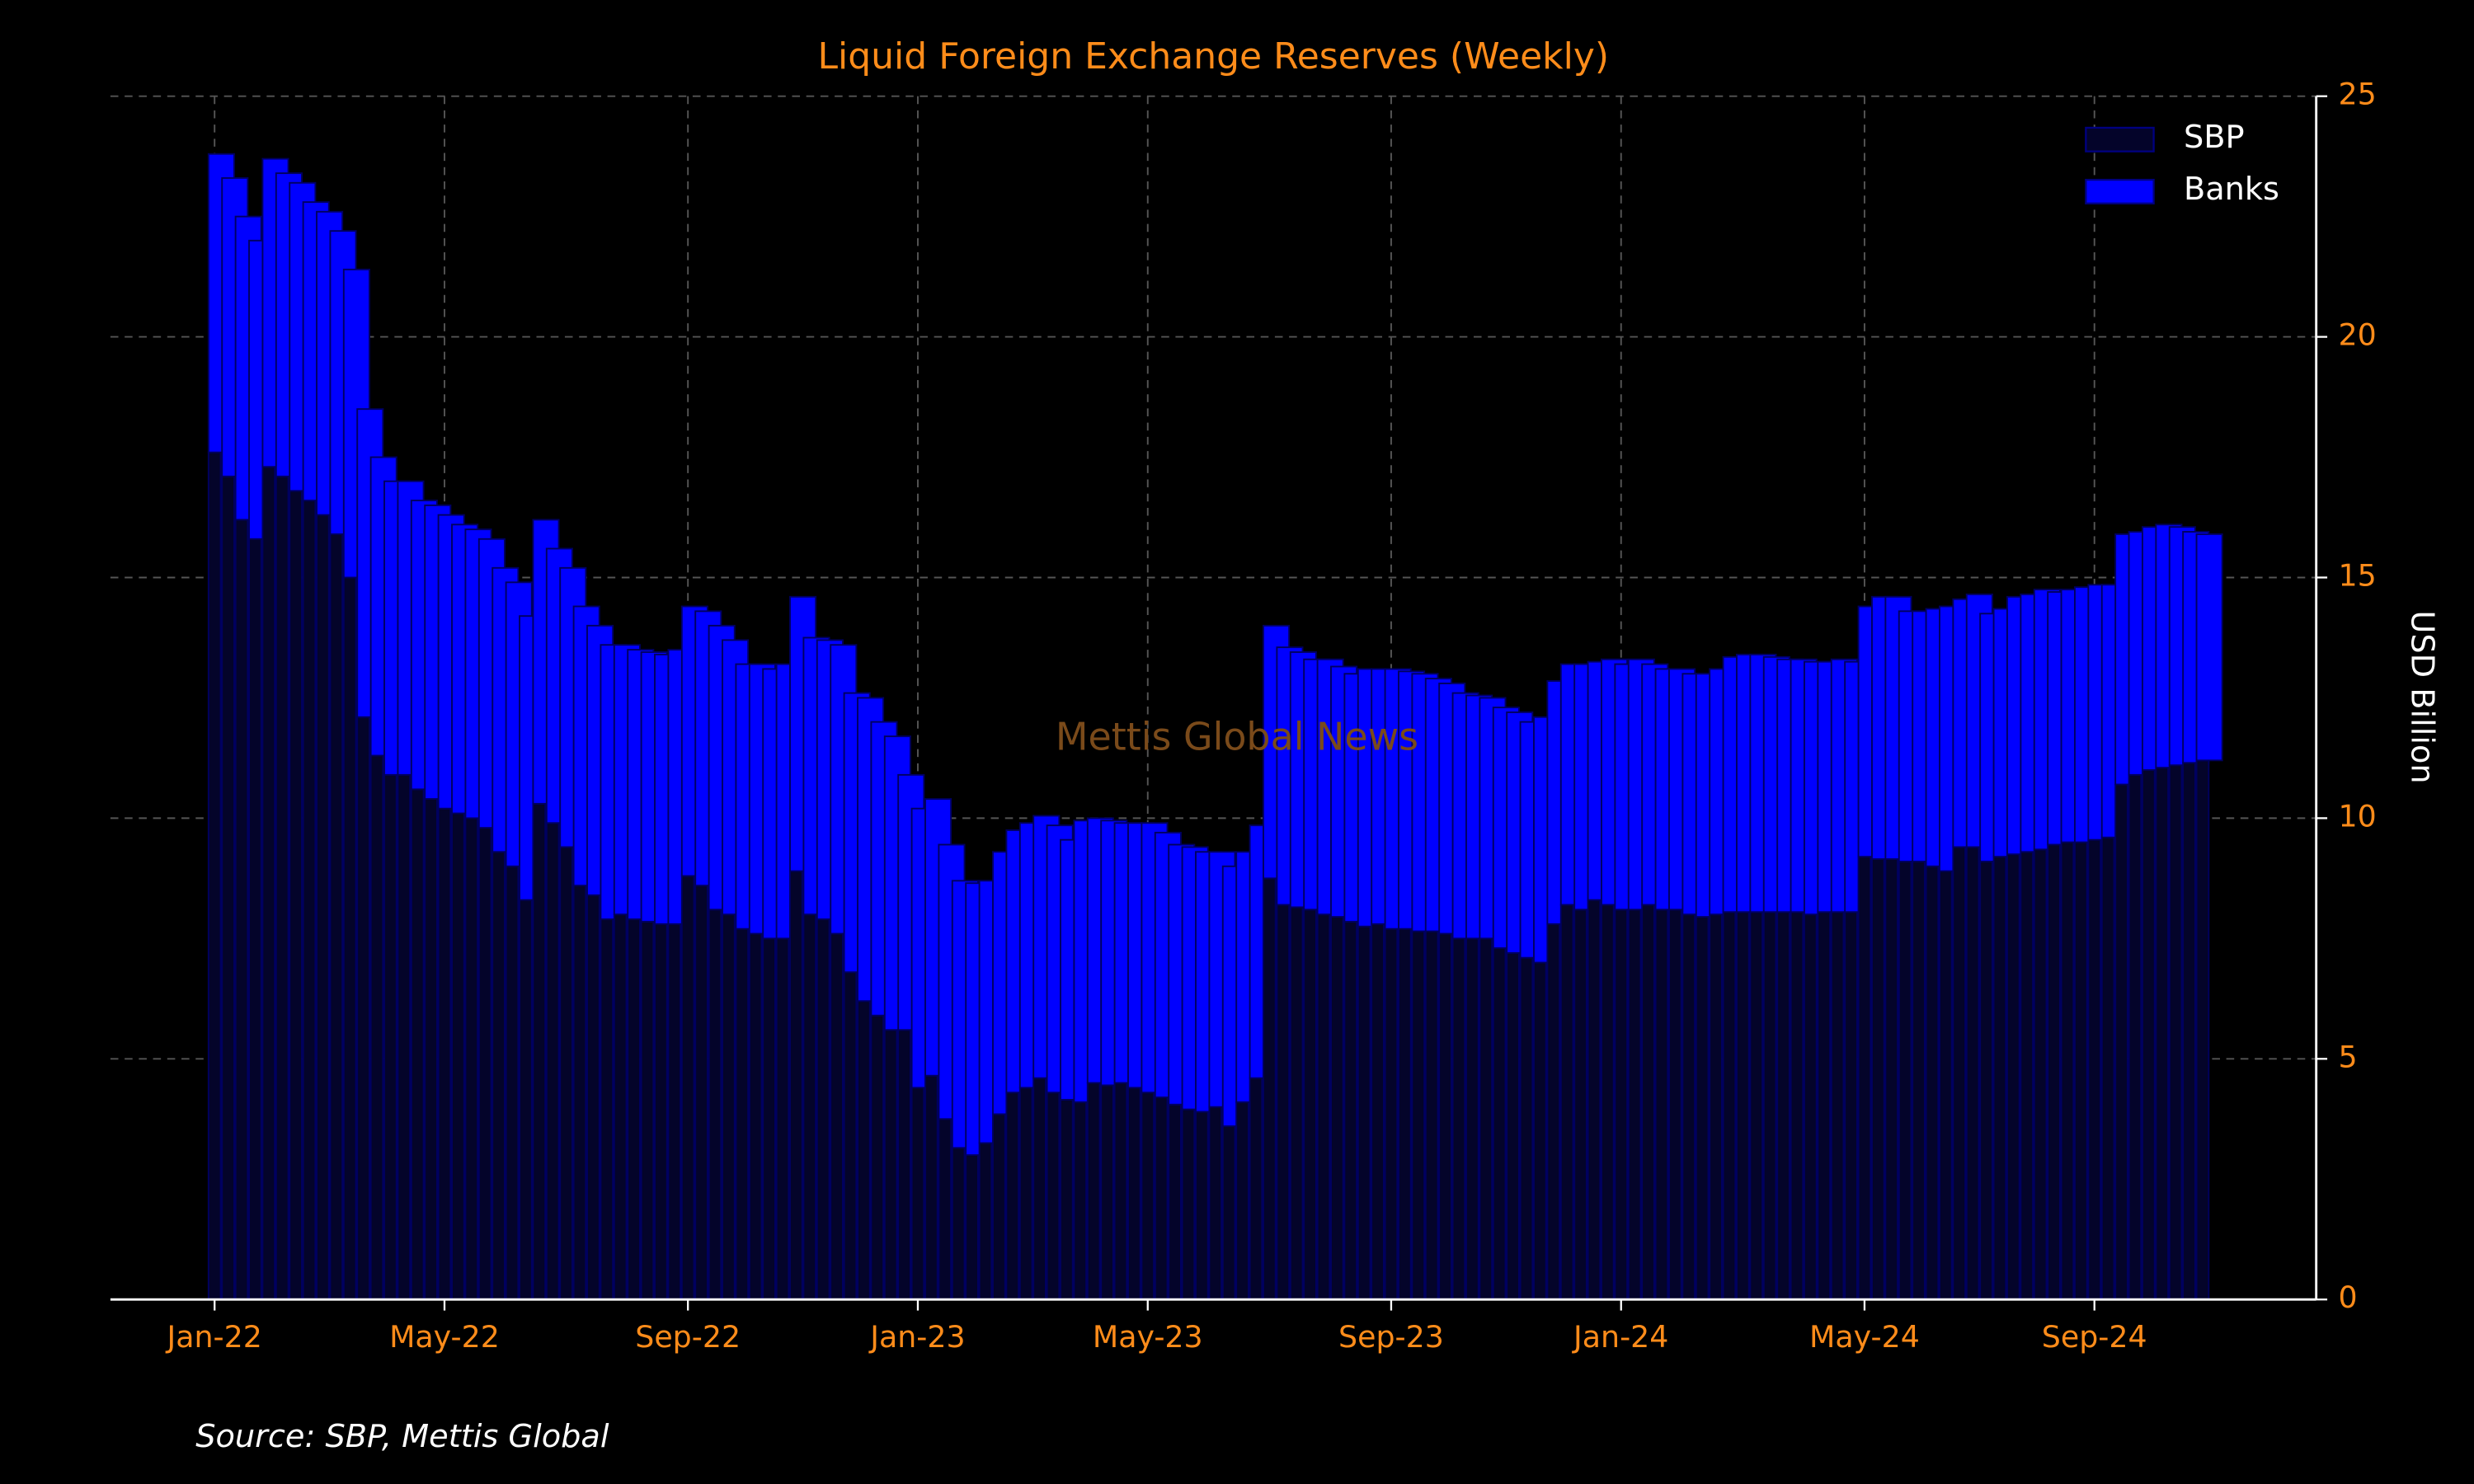 The width and height of the screenshot is (2474, 1484). I want to click on legend-label: Banks, so click(2231, 189).